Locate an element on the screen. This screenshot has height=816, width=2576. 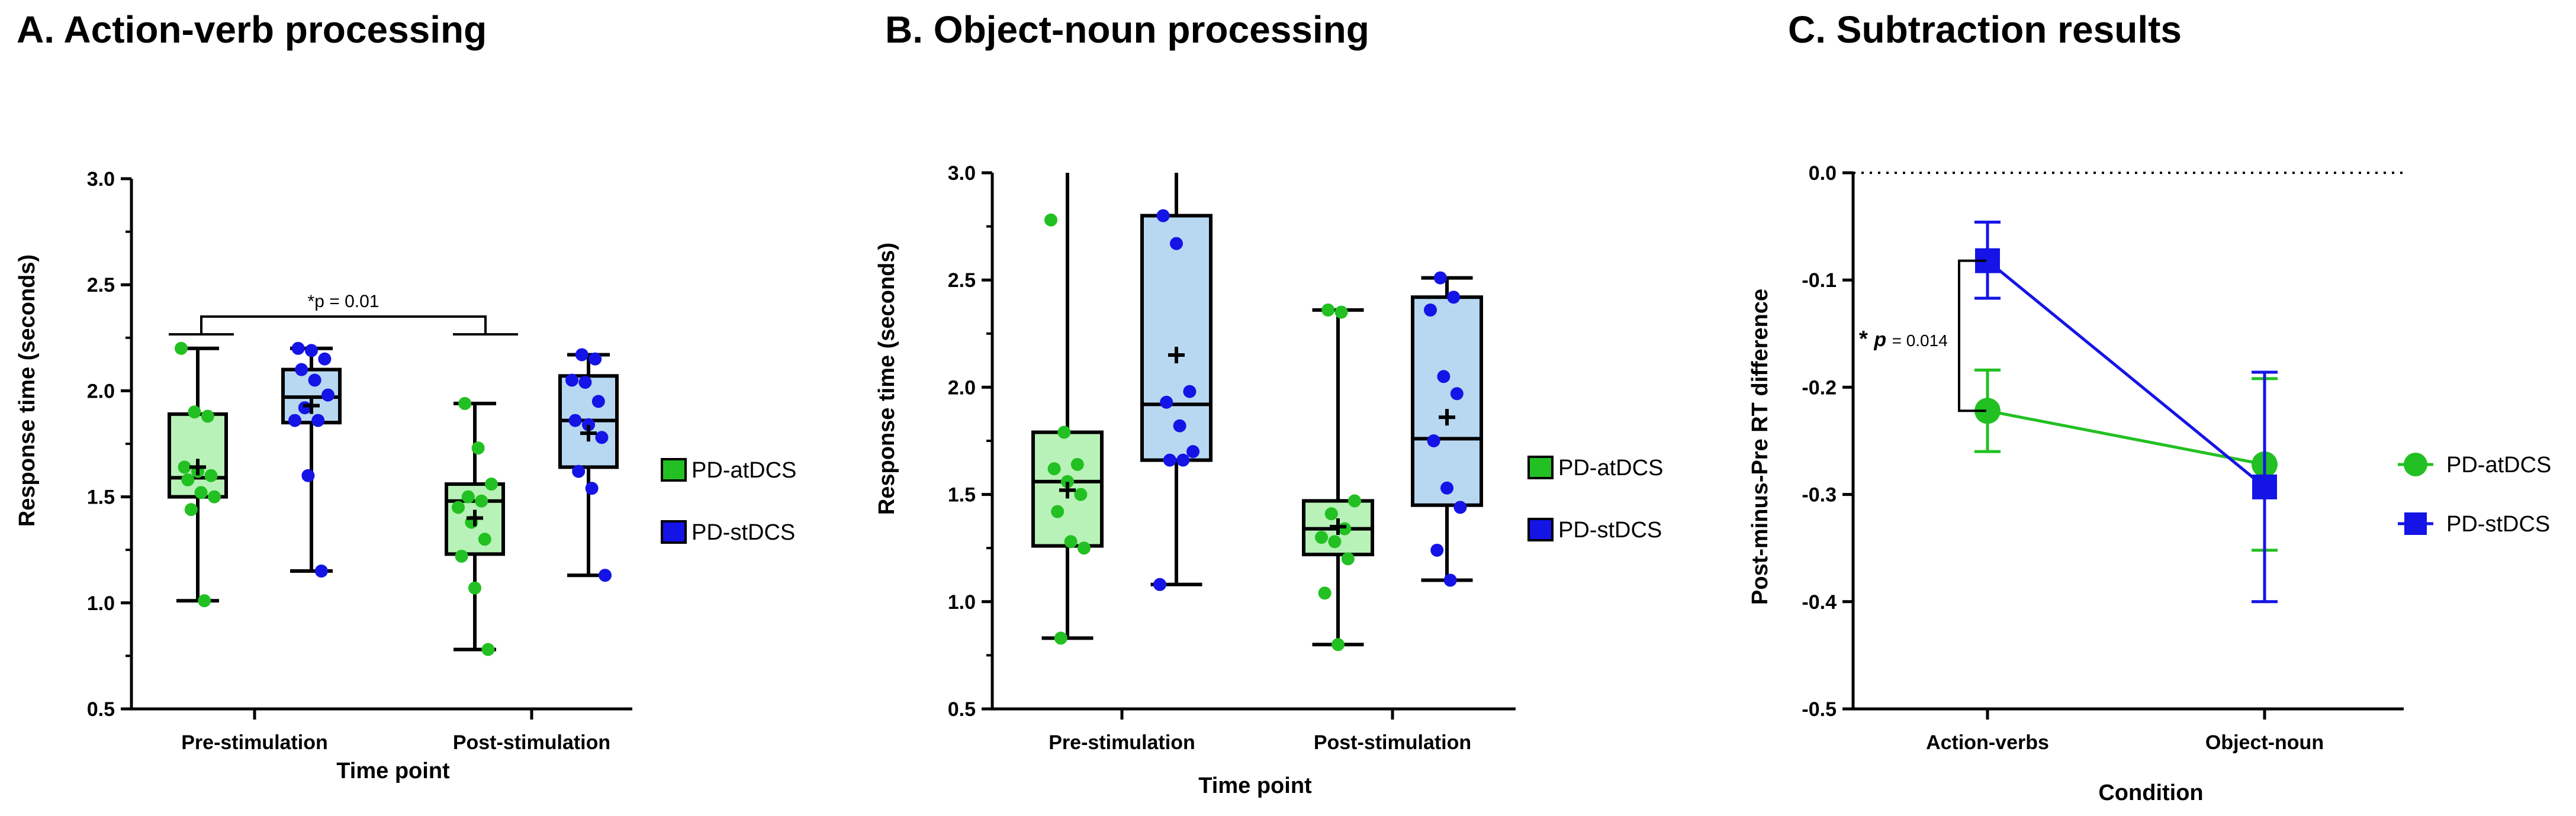
panel-a-title: A. Action-verb processing is located at coordinates (252, 29).